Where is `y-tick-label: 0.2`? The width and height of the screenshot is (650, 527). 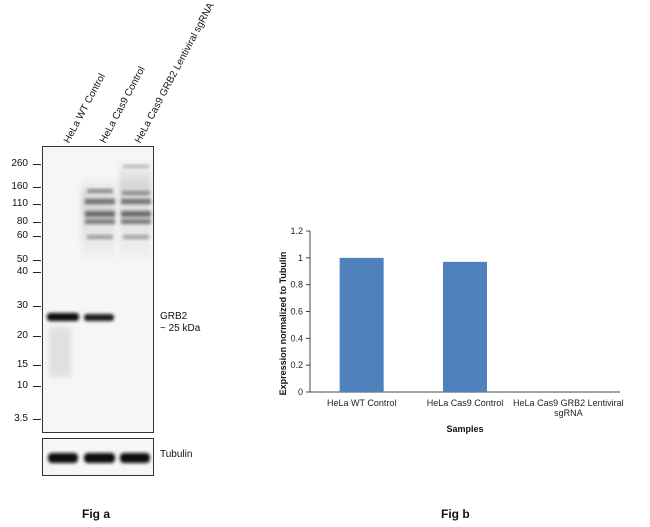 y-tick-label: 0.2 is located at coordinates (296, 365).